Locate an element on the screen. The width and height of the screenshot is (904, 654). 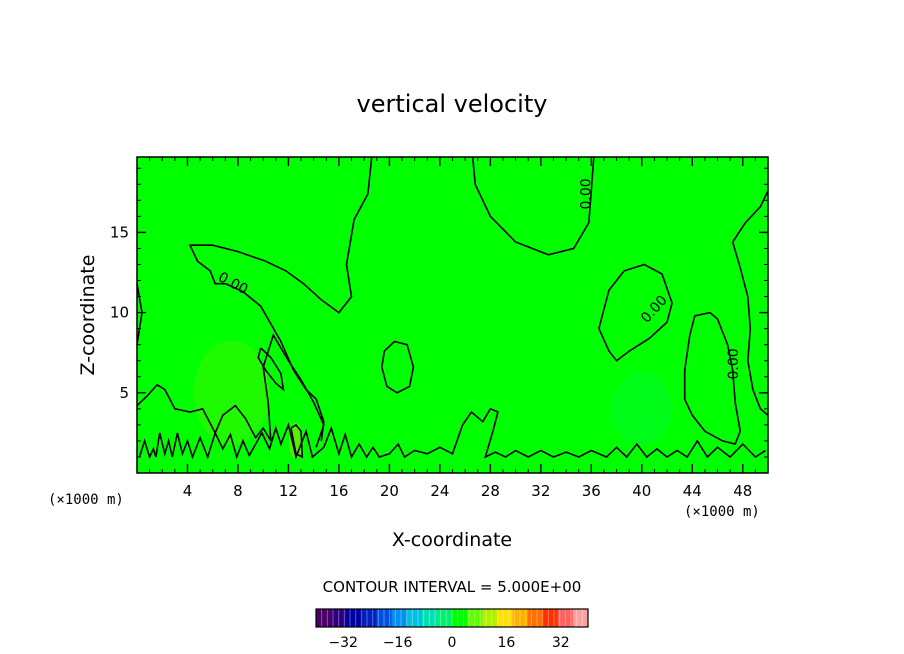
x-tick-label: 44 is located at coordinates (692, 491).